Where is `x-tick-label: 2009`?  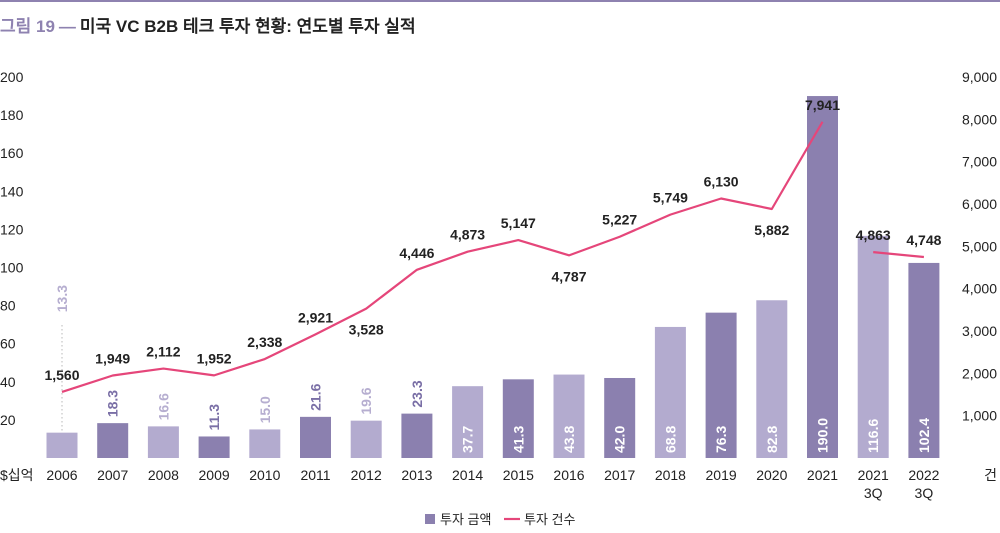 x-tick-label: 2009 is located at coordinates (214, 475).